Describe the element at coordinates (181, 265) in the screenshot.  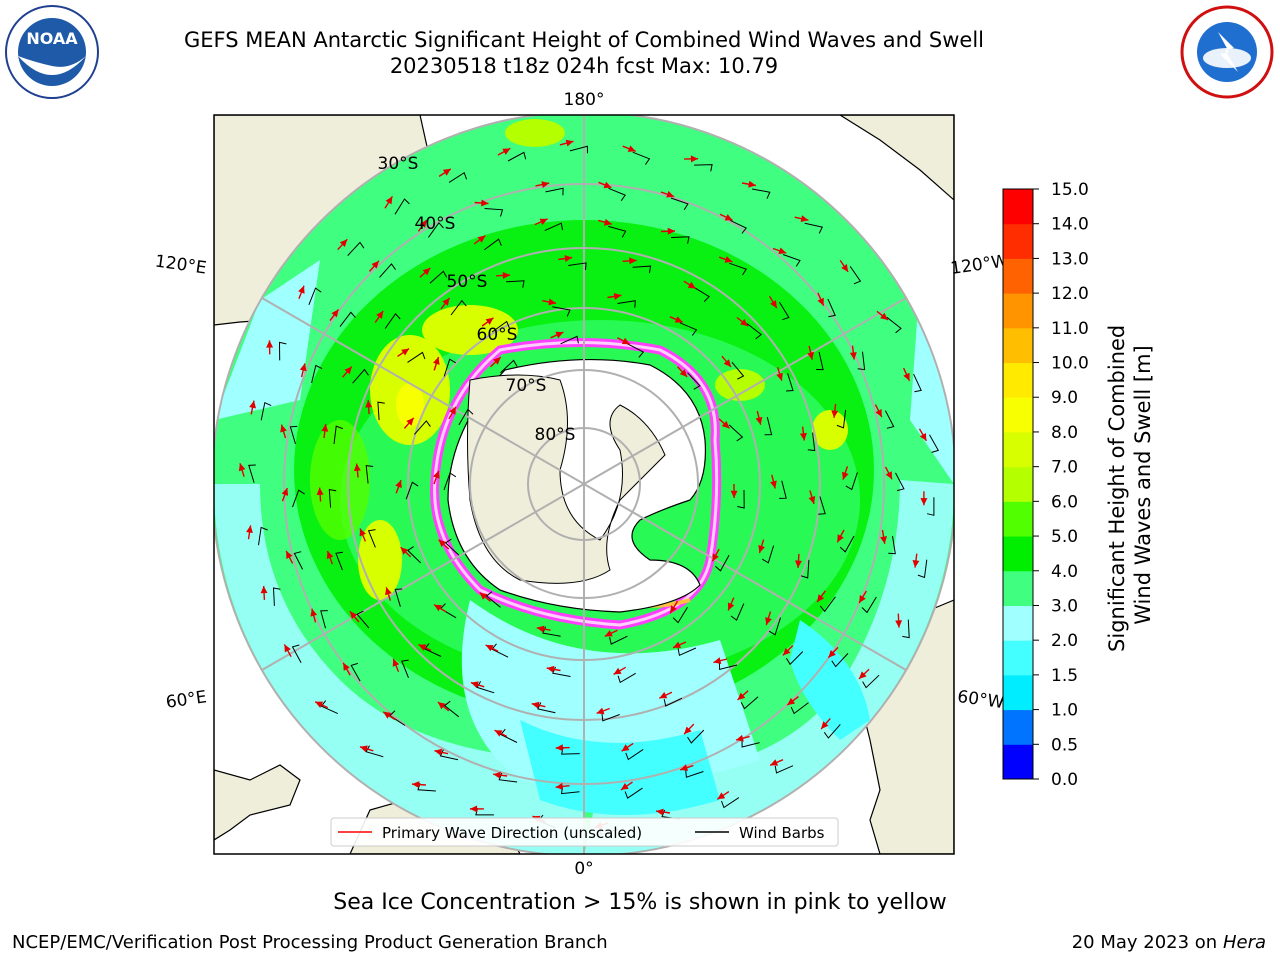
I see `lon-label-120e: 120°E` at that location.